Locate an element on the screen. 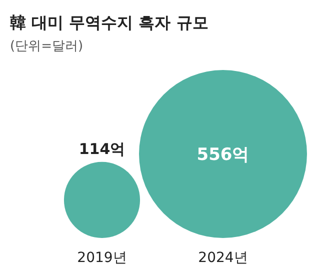 The width and height of the screenshot is (336, 274). text: (단위=달러) is located at coordinates (47, 46).